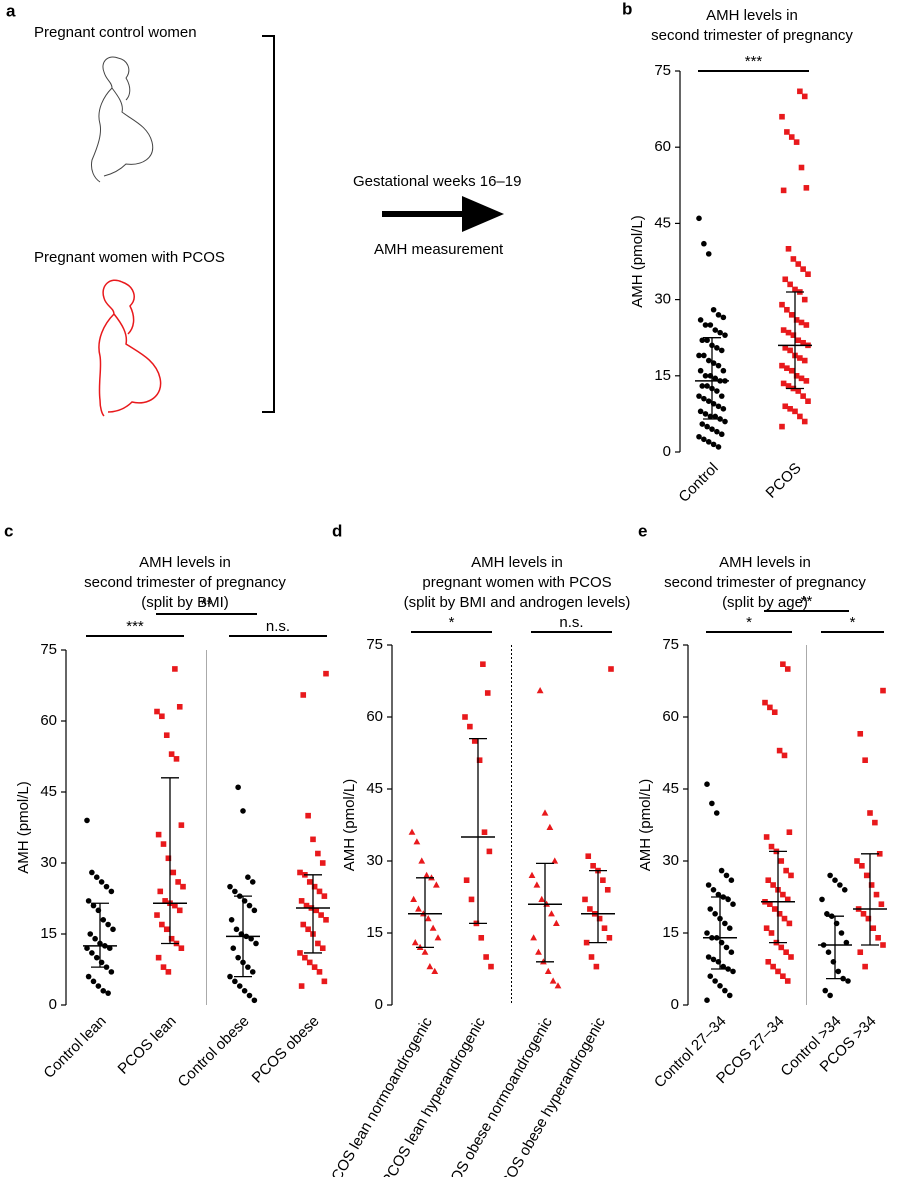 This screenshot has width=900, height=1177. Describe the element at coordinates (496, 1095) in the screenshot. I see `x-tick-label: PCOS obese normoandrogenic` at that location.